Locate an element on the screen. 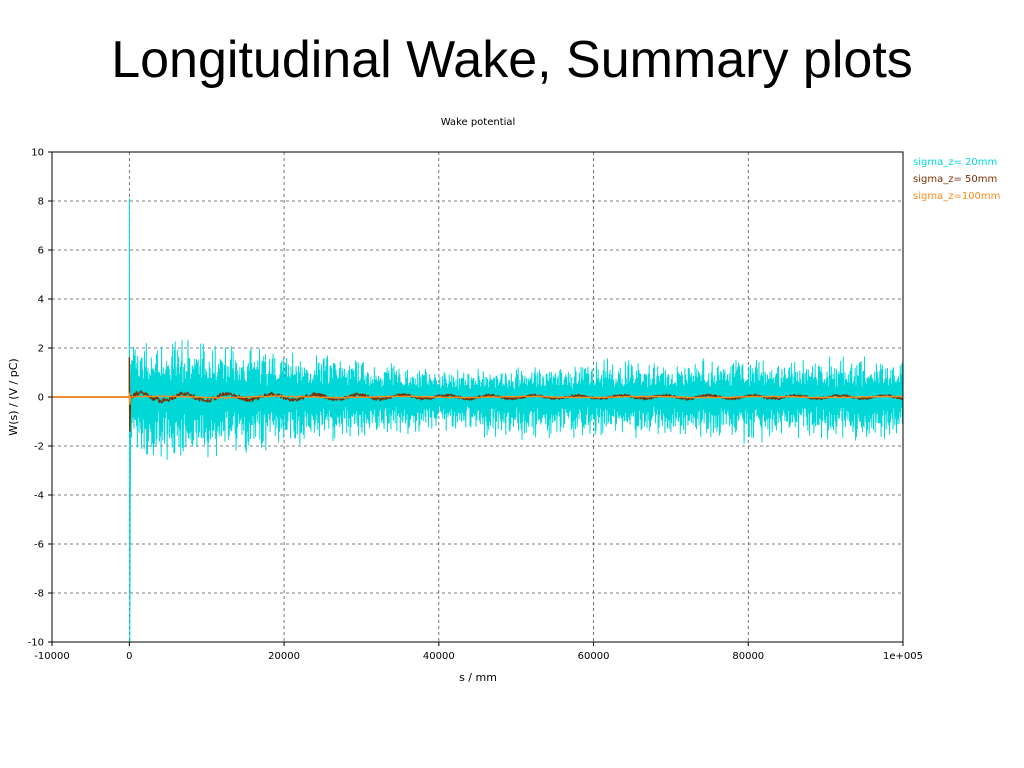 This screenshot has width=1024, height=768. x-tick-label: 80000 is located at coordinates (748, 656).